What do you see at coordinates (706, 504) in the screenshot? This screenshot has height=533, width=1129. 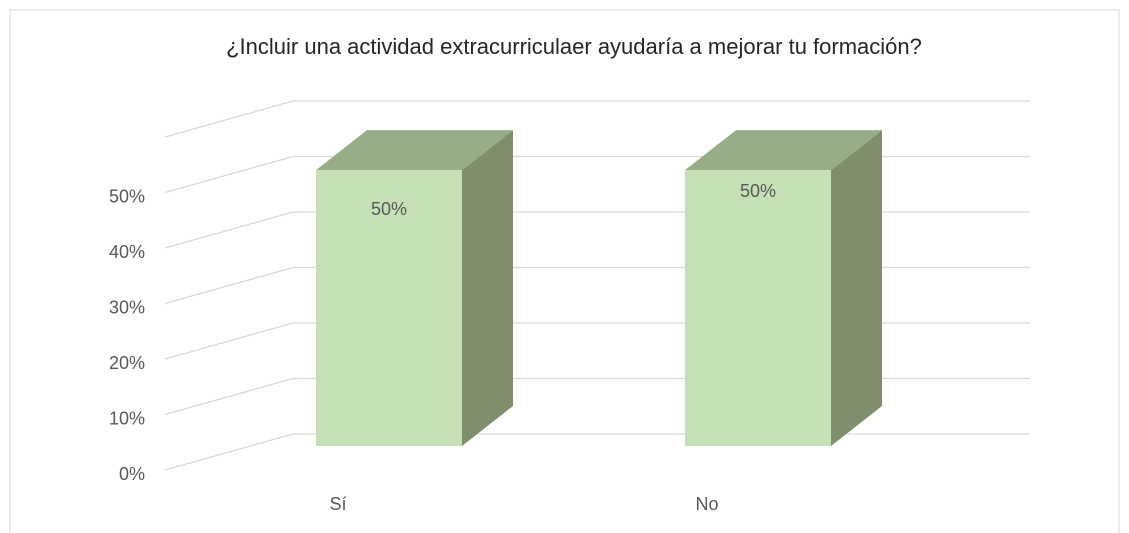 I see `x-tick-label: No` at bounding box center [706, 504].